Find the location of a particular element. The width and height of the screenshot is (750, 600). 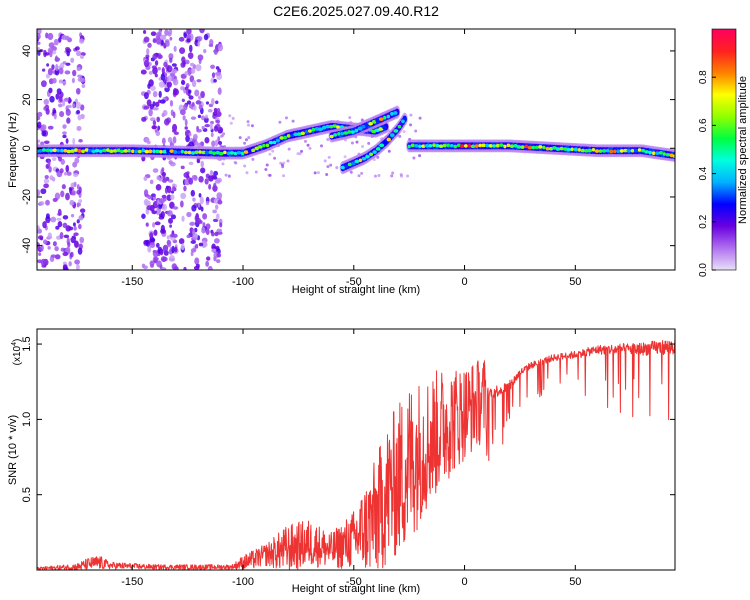

colorbar-tick-label: 0.6 is located at coordinates (703, 125).